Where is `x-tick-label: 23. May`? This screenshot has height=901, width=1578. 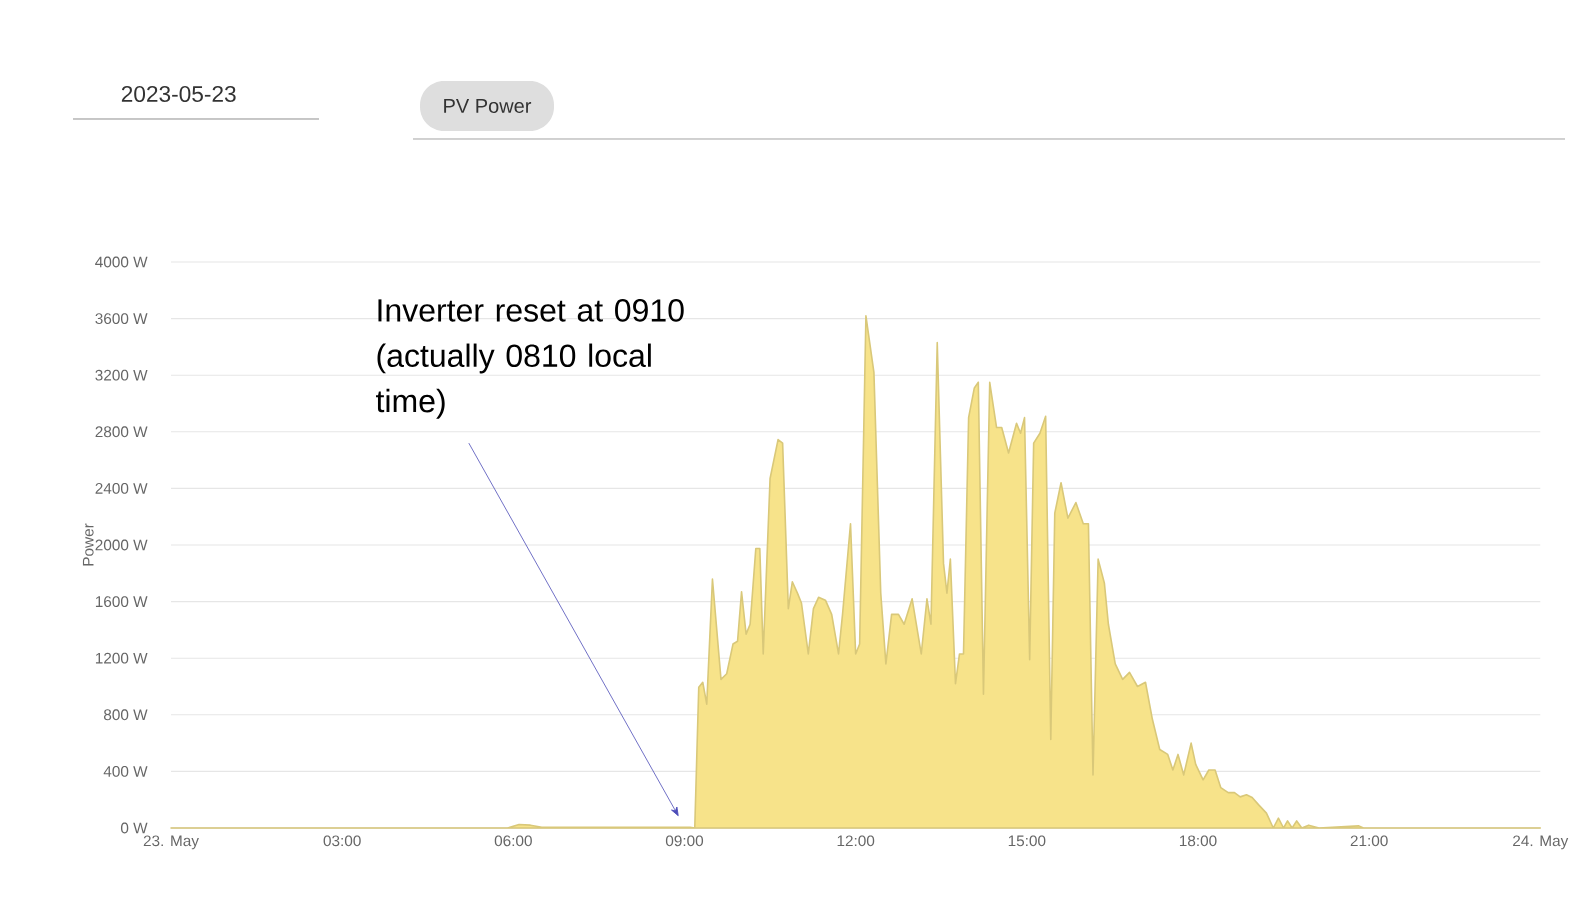
x-tick-label: 23. May is located at coordinates (171, 842).